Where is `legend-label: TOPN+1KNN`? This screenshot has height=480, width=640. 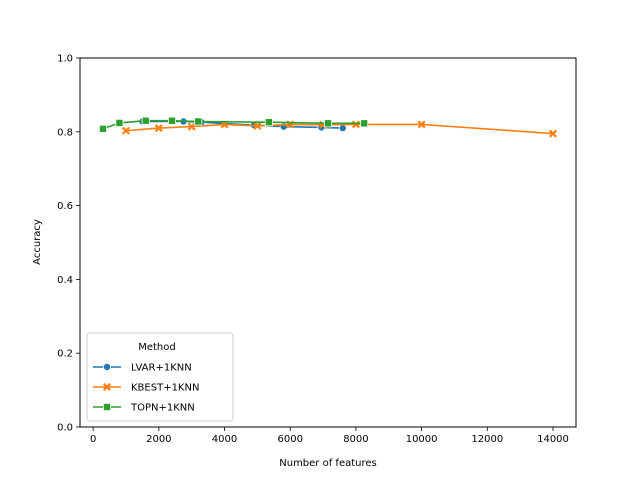
legend-label: TOPN+1KNN is located at coordinates (162, 408).